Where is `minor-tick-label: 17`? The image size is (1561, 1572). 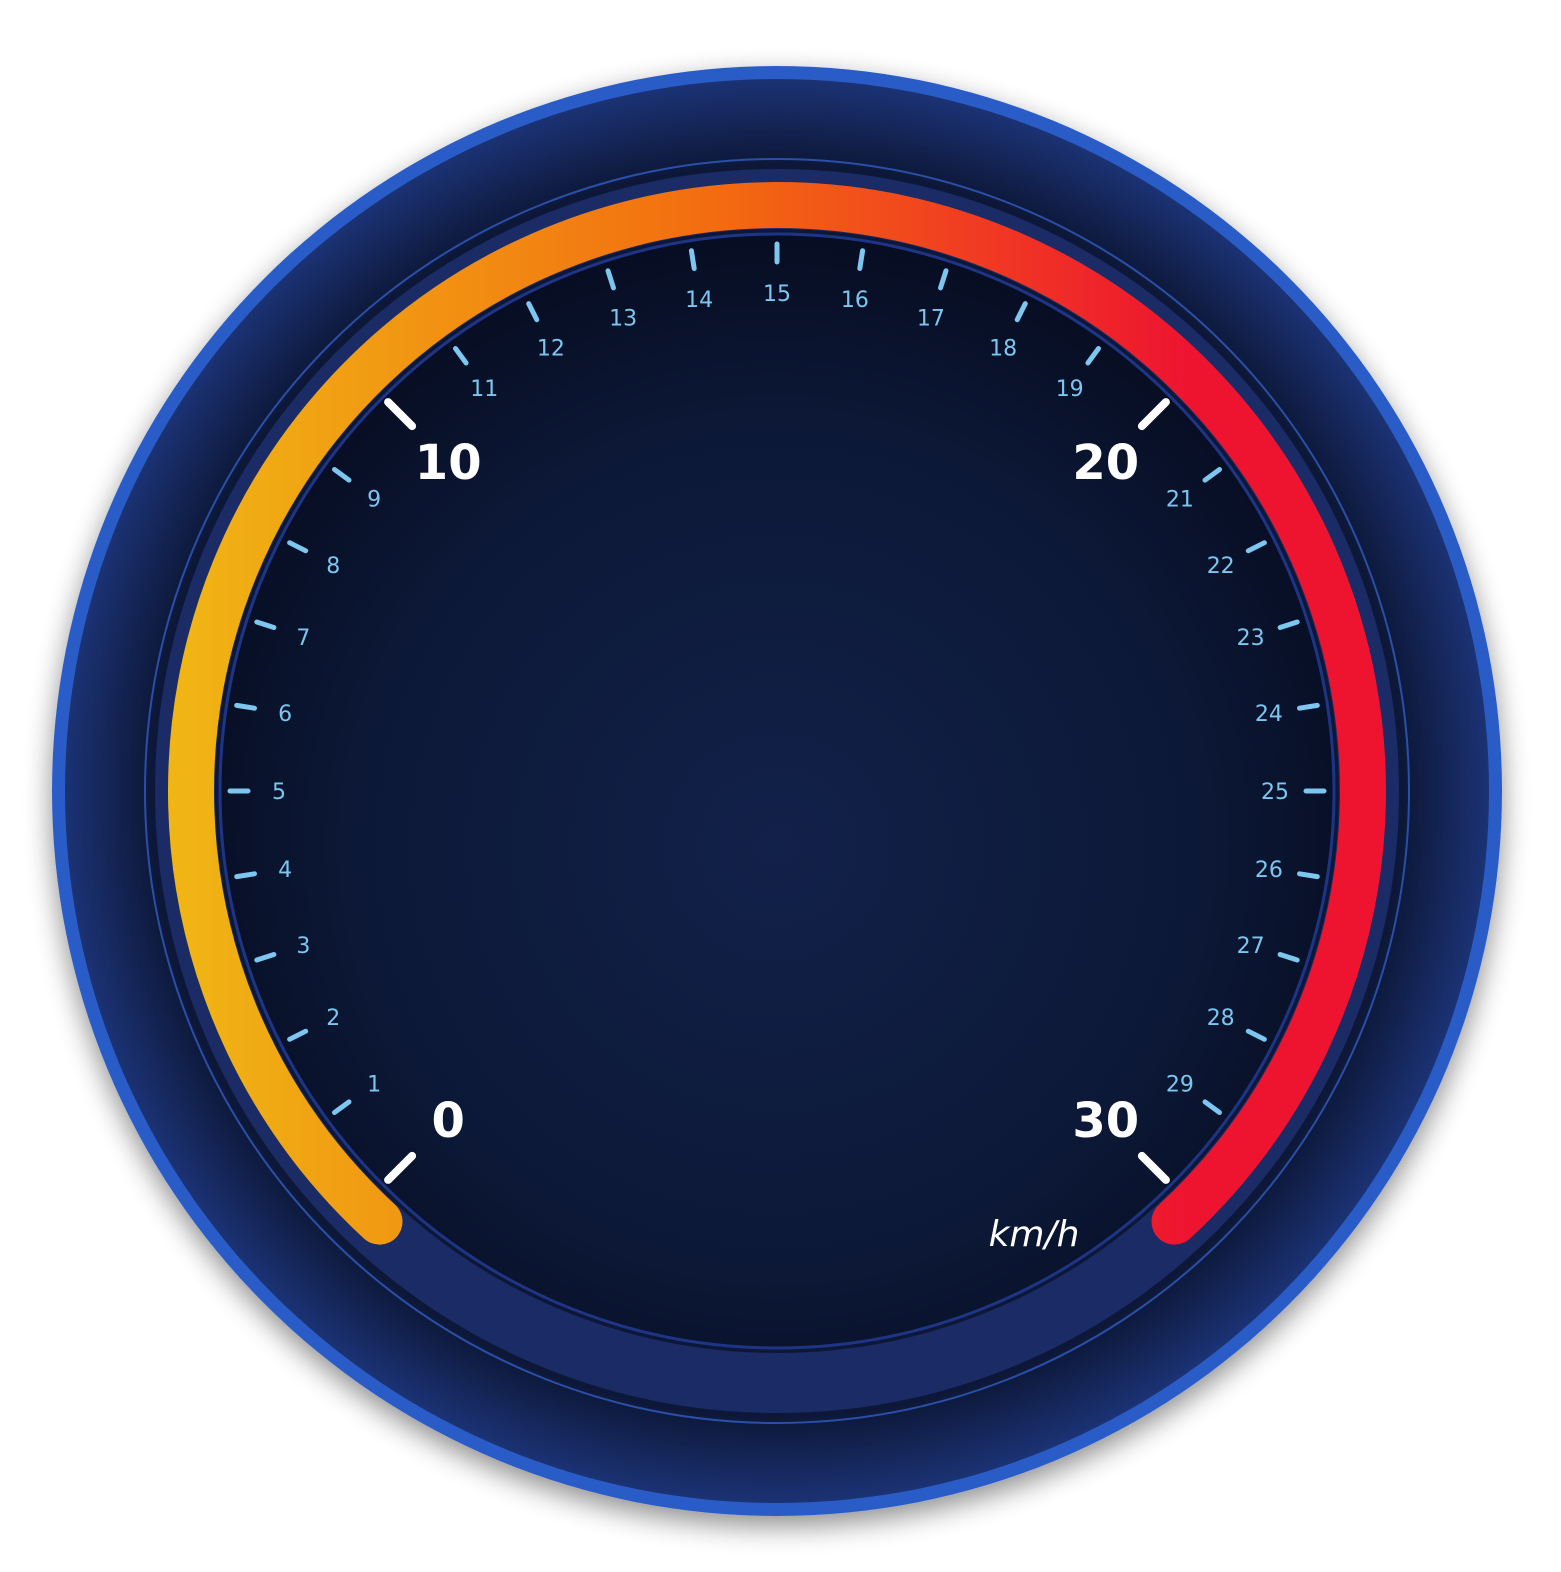
minor-tick-label: 17 is located at coordinates (931, 318).